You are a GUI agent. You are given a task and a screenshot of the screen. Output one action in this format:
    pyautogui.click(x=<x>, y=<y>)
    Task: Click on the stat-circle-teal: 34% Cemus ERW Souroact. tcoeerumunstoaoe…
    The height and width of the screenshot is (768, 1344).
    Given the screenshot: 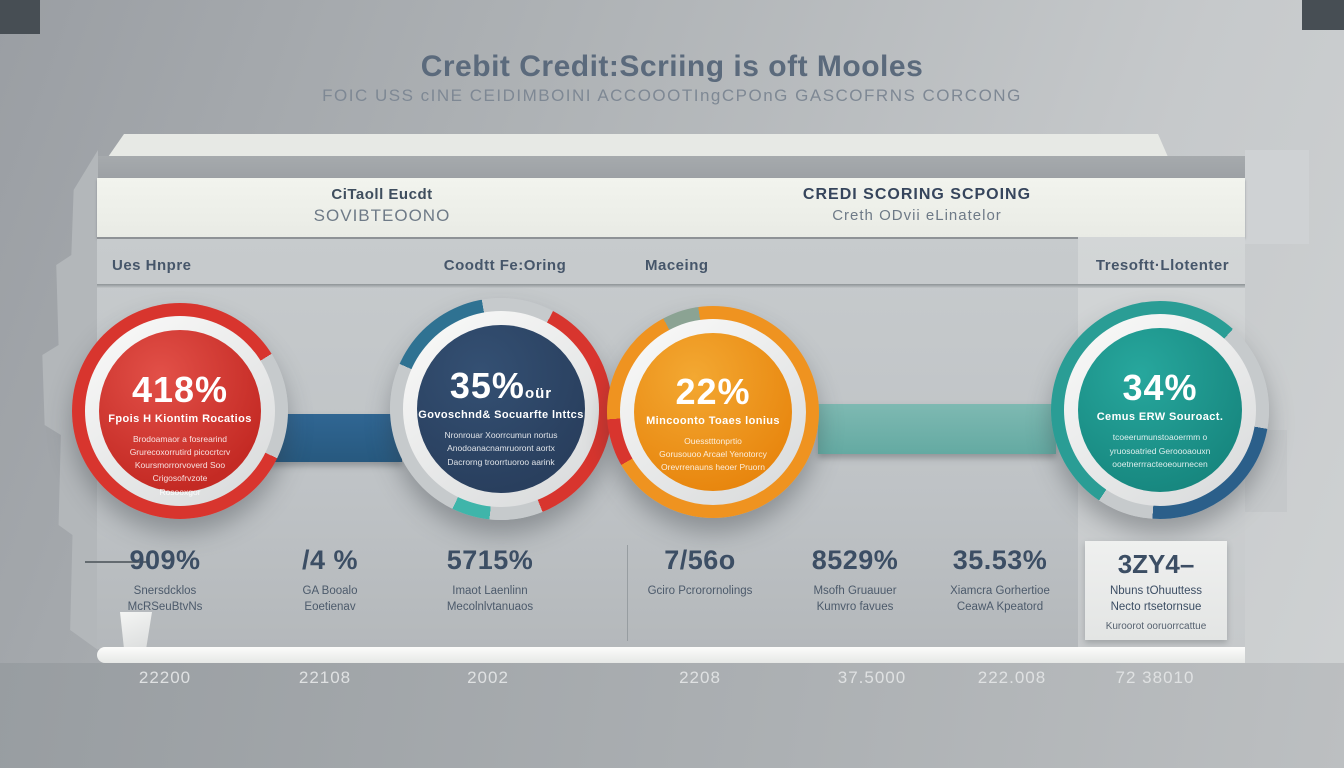 What is the action you would take?
    pyautogui.click(x=1160, y=410)
    